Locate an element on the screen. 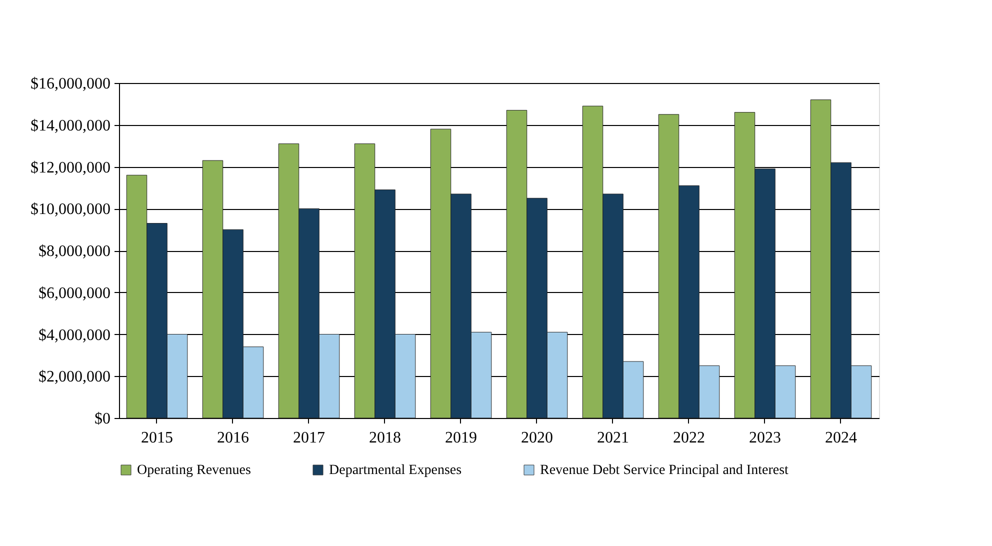 Image resolution: width=992 pixels, height=546 pixels. y-tick-label: $12,000,000 is located at coordinates (70, 167).